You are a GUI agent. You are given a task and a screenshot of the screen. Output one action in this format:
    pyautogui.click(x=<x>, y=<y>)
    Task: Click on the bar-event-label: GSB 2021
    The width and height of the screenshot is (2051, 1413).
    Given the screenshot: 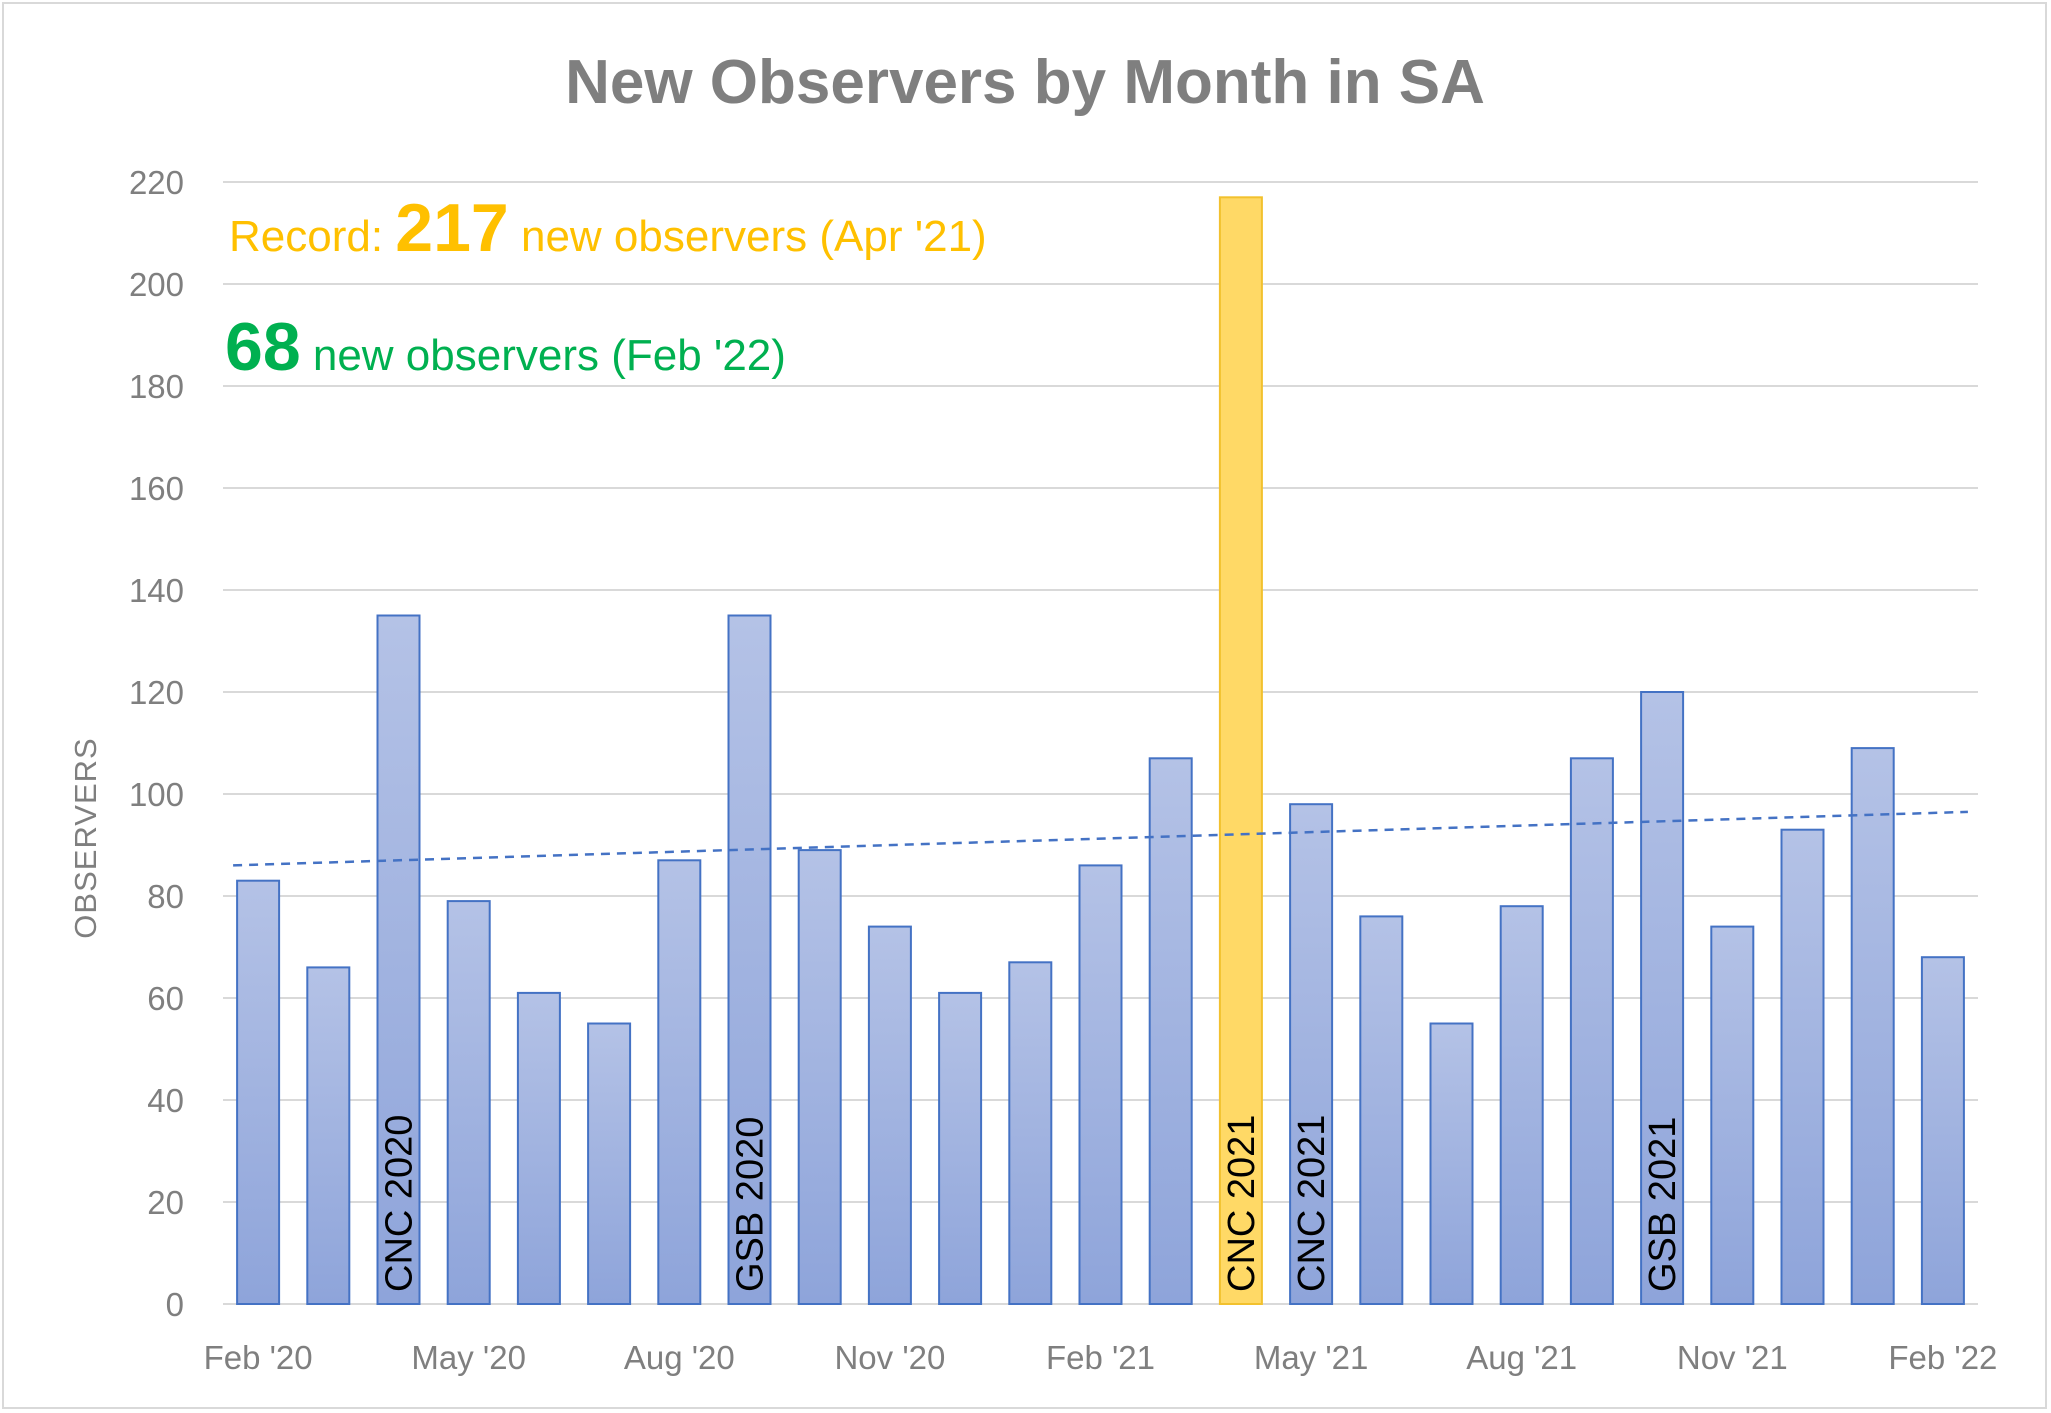 What is the action you would take?
    pyautogui.click(x=1663, y=1204)
    